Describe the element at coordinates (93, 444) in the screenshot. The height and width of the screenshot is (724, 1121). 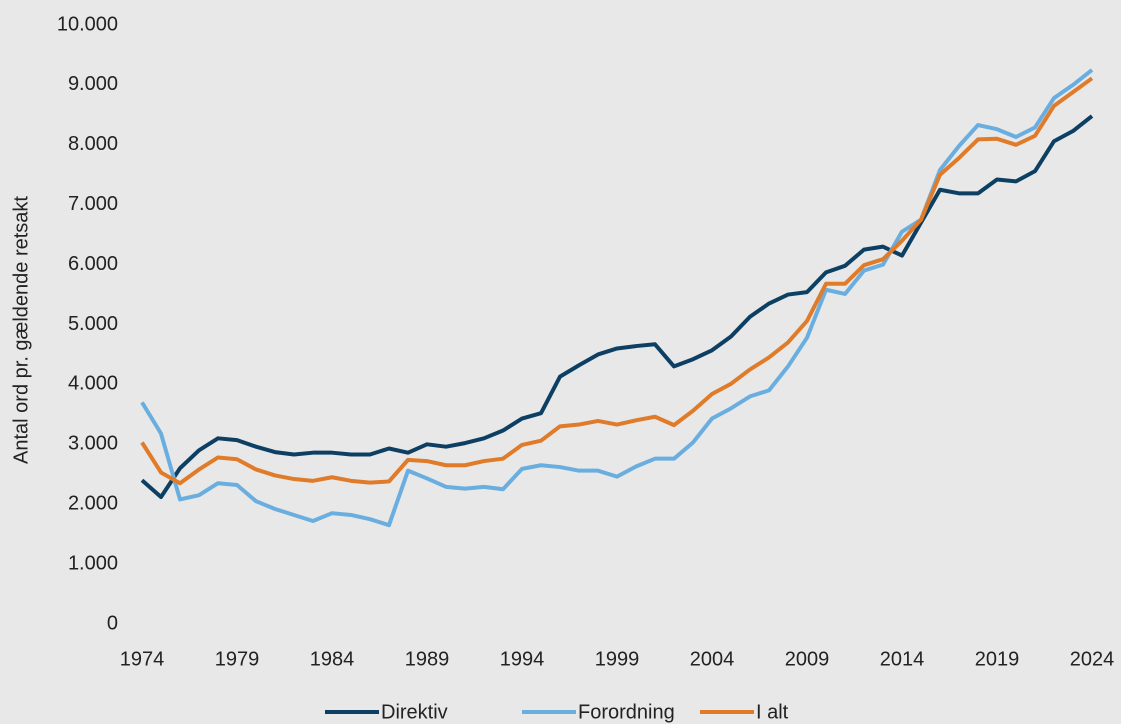
I see `y-tick-label: 3.000` at that location.